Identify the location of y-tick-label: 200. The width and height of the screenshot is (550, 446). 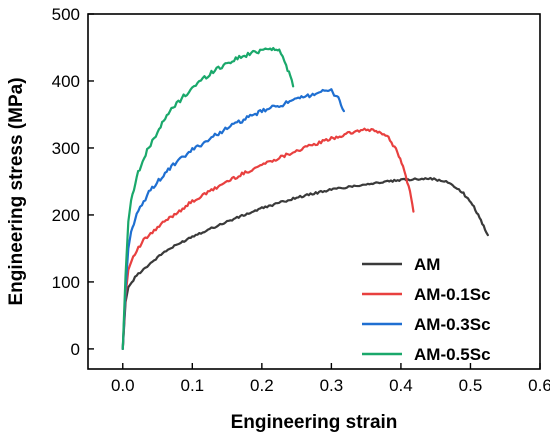
(66, 215).